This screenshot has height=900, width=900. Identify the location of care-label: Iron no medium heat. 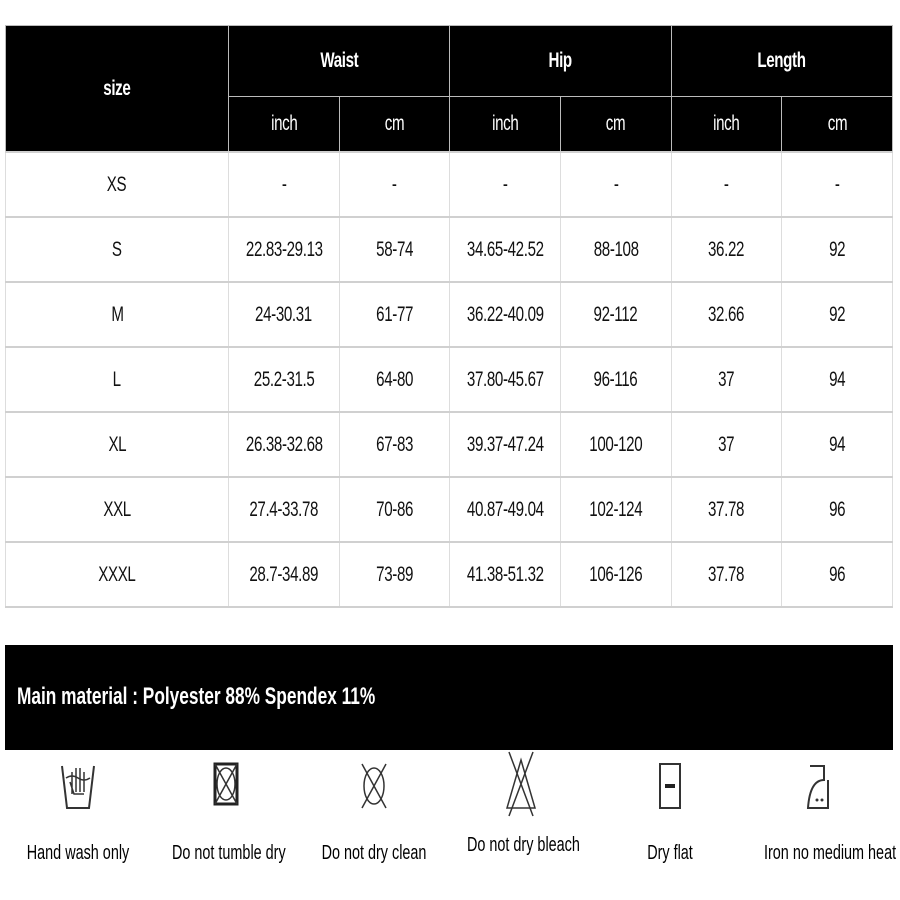
(830, 853).